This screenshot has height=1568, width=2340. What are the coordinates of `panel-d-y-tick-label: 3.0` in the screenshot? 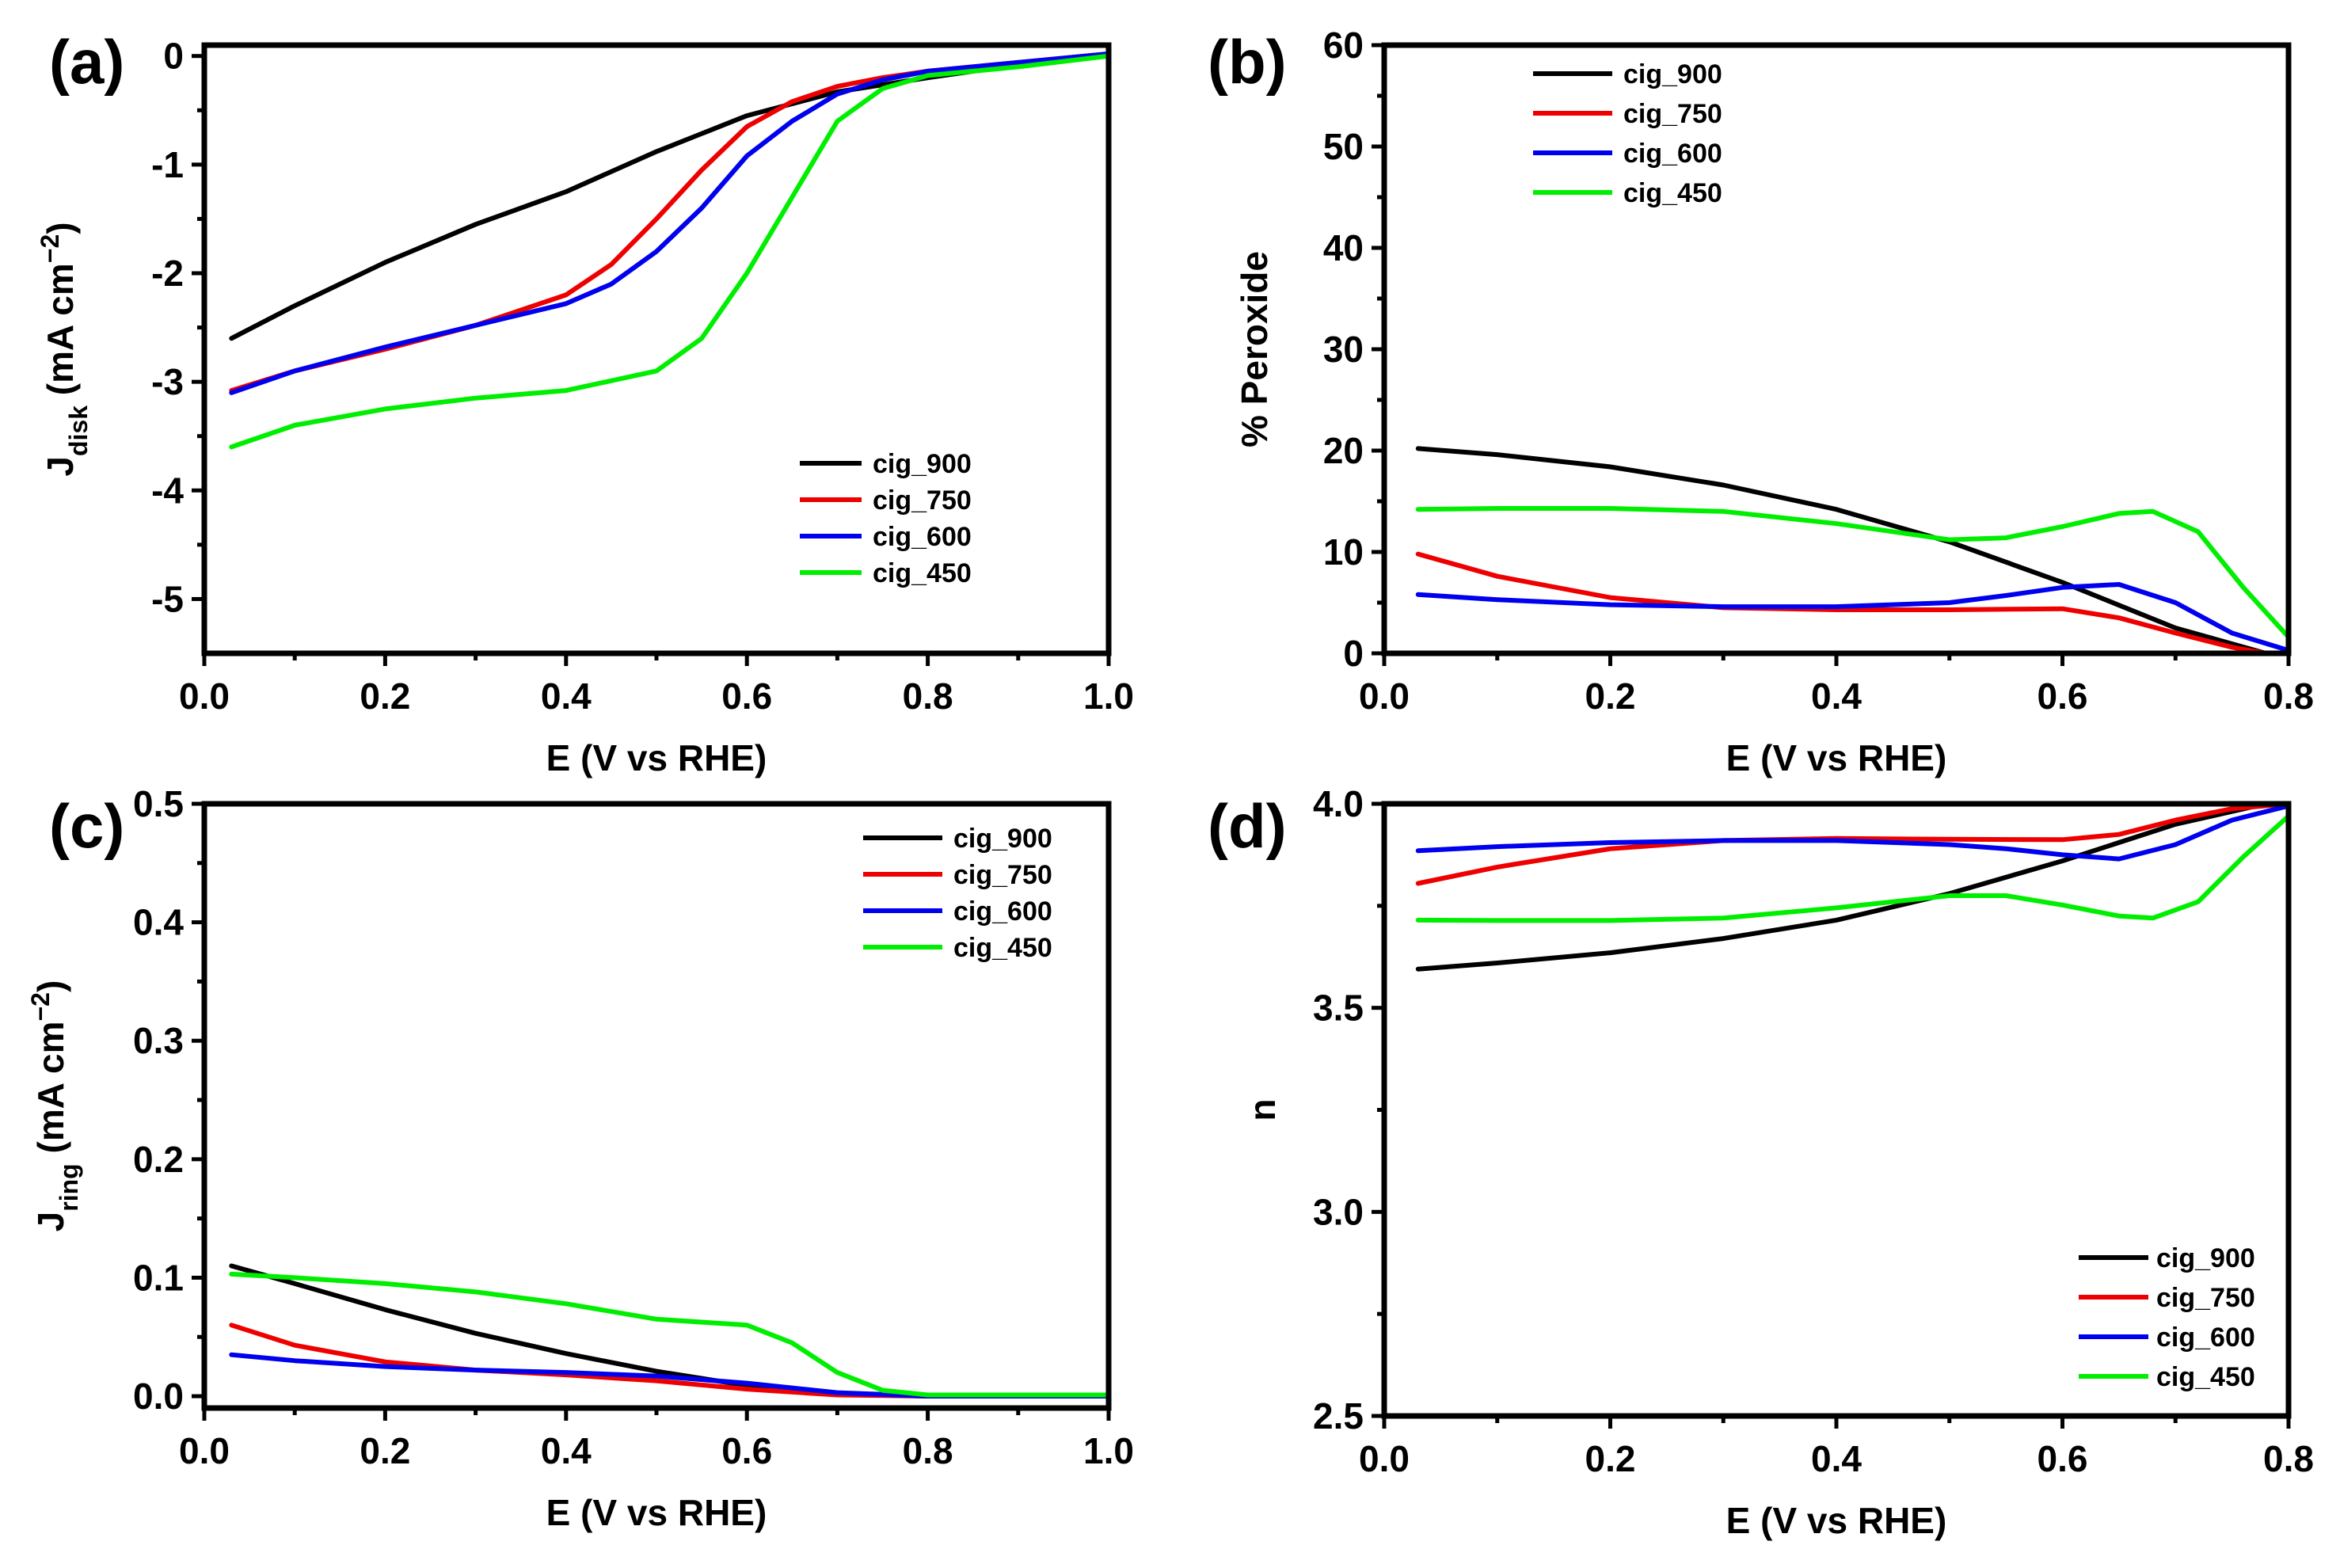 It's located at (1338, 1211).